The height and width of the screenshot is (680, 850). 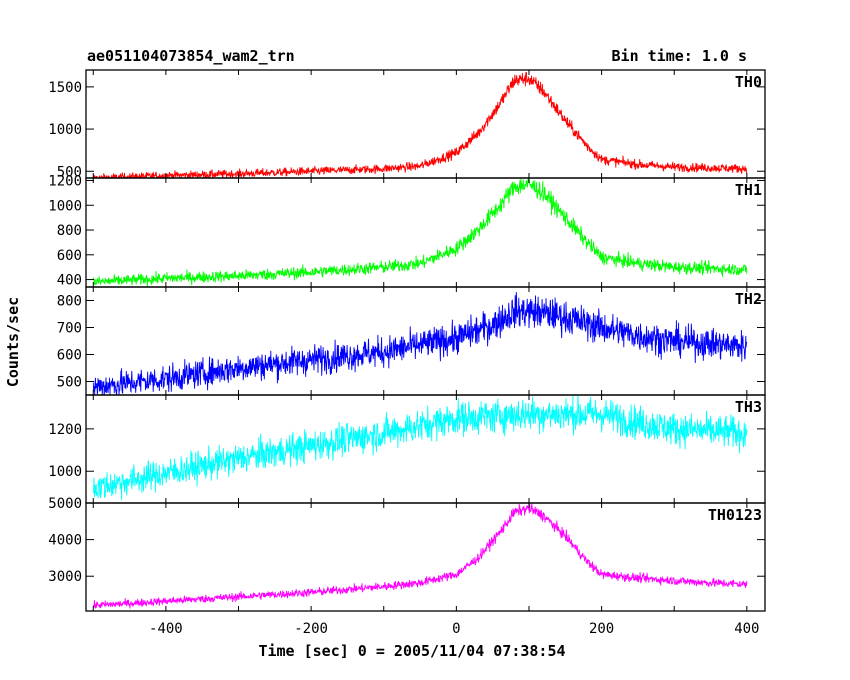 I want to click on y-axis-label: Counts/sec, so click(x=13, y=342).